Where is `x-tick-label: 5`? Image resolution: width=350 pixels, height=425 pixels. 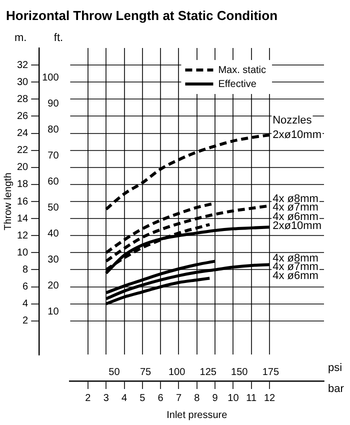 x-tick-label: 5 is located at coordinates (143, 398).